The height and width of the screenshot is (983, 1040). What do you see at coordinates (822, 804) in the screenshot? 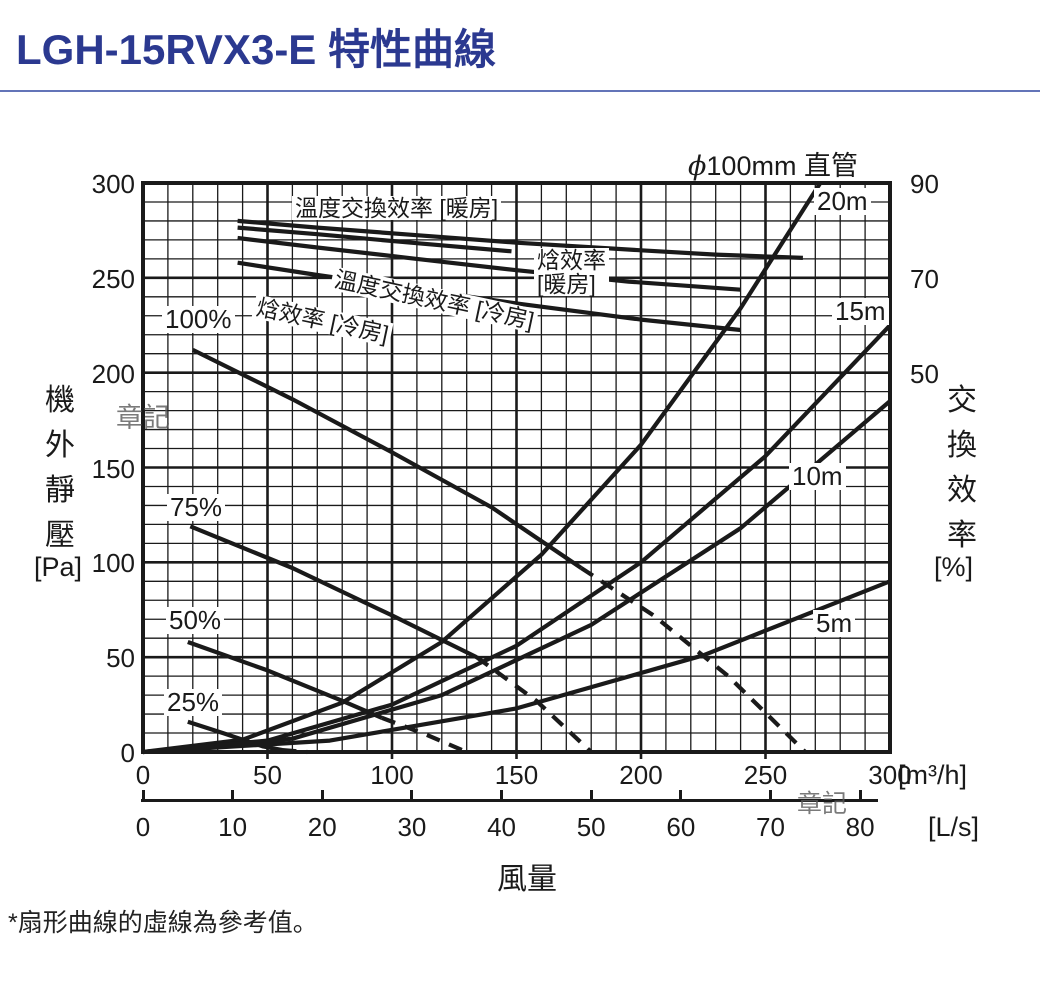
I see `watermark-stamp-2: 章記` at bounding box center [822, 804].